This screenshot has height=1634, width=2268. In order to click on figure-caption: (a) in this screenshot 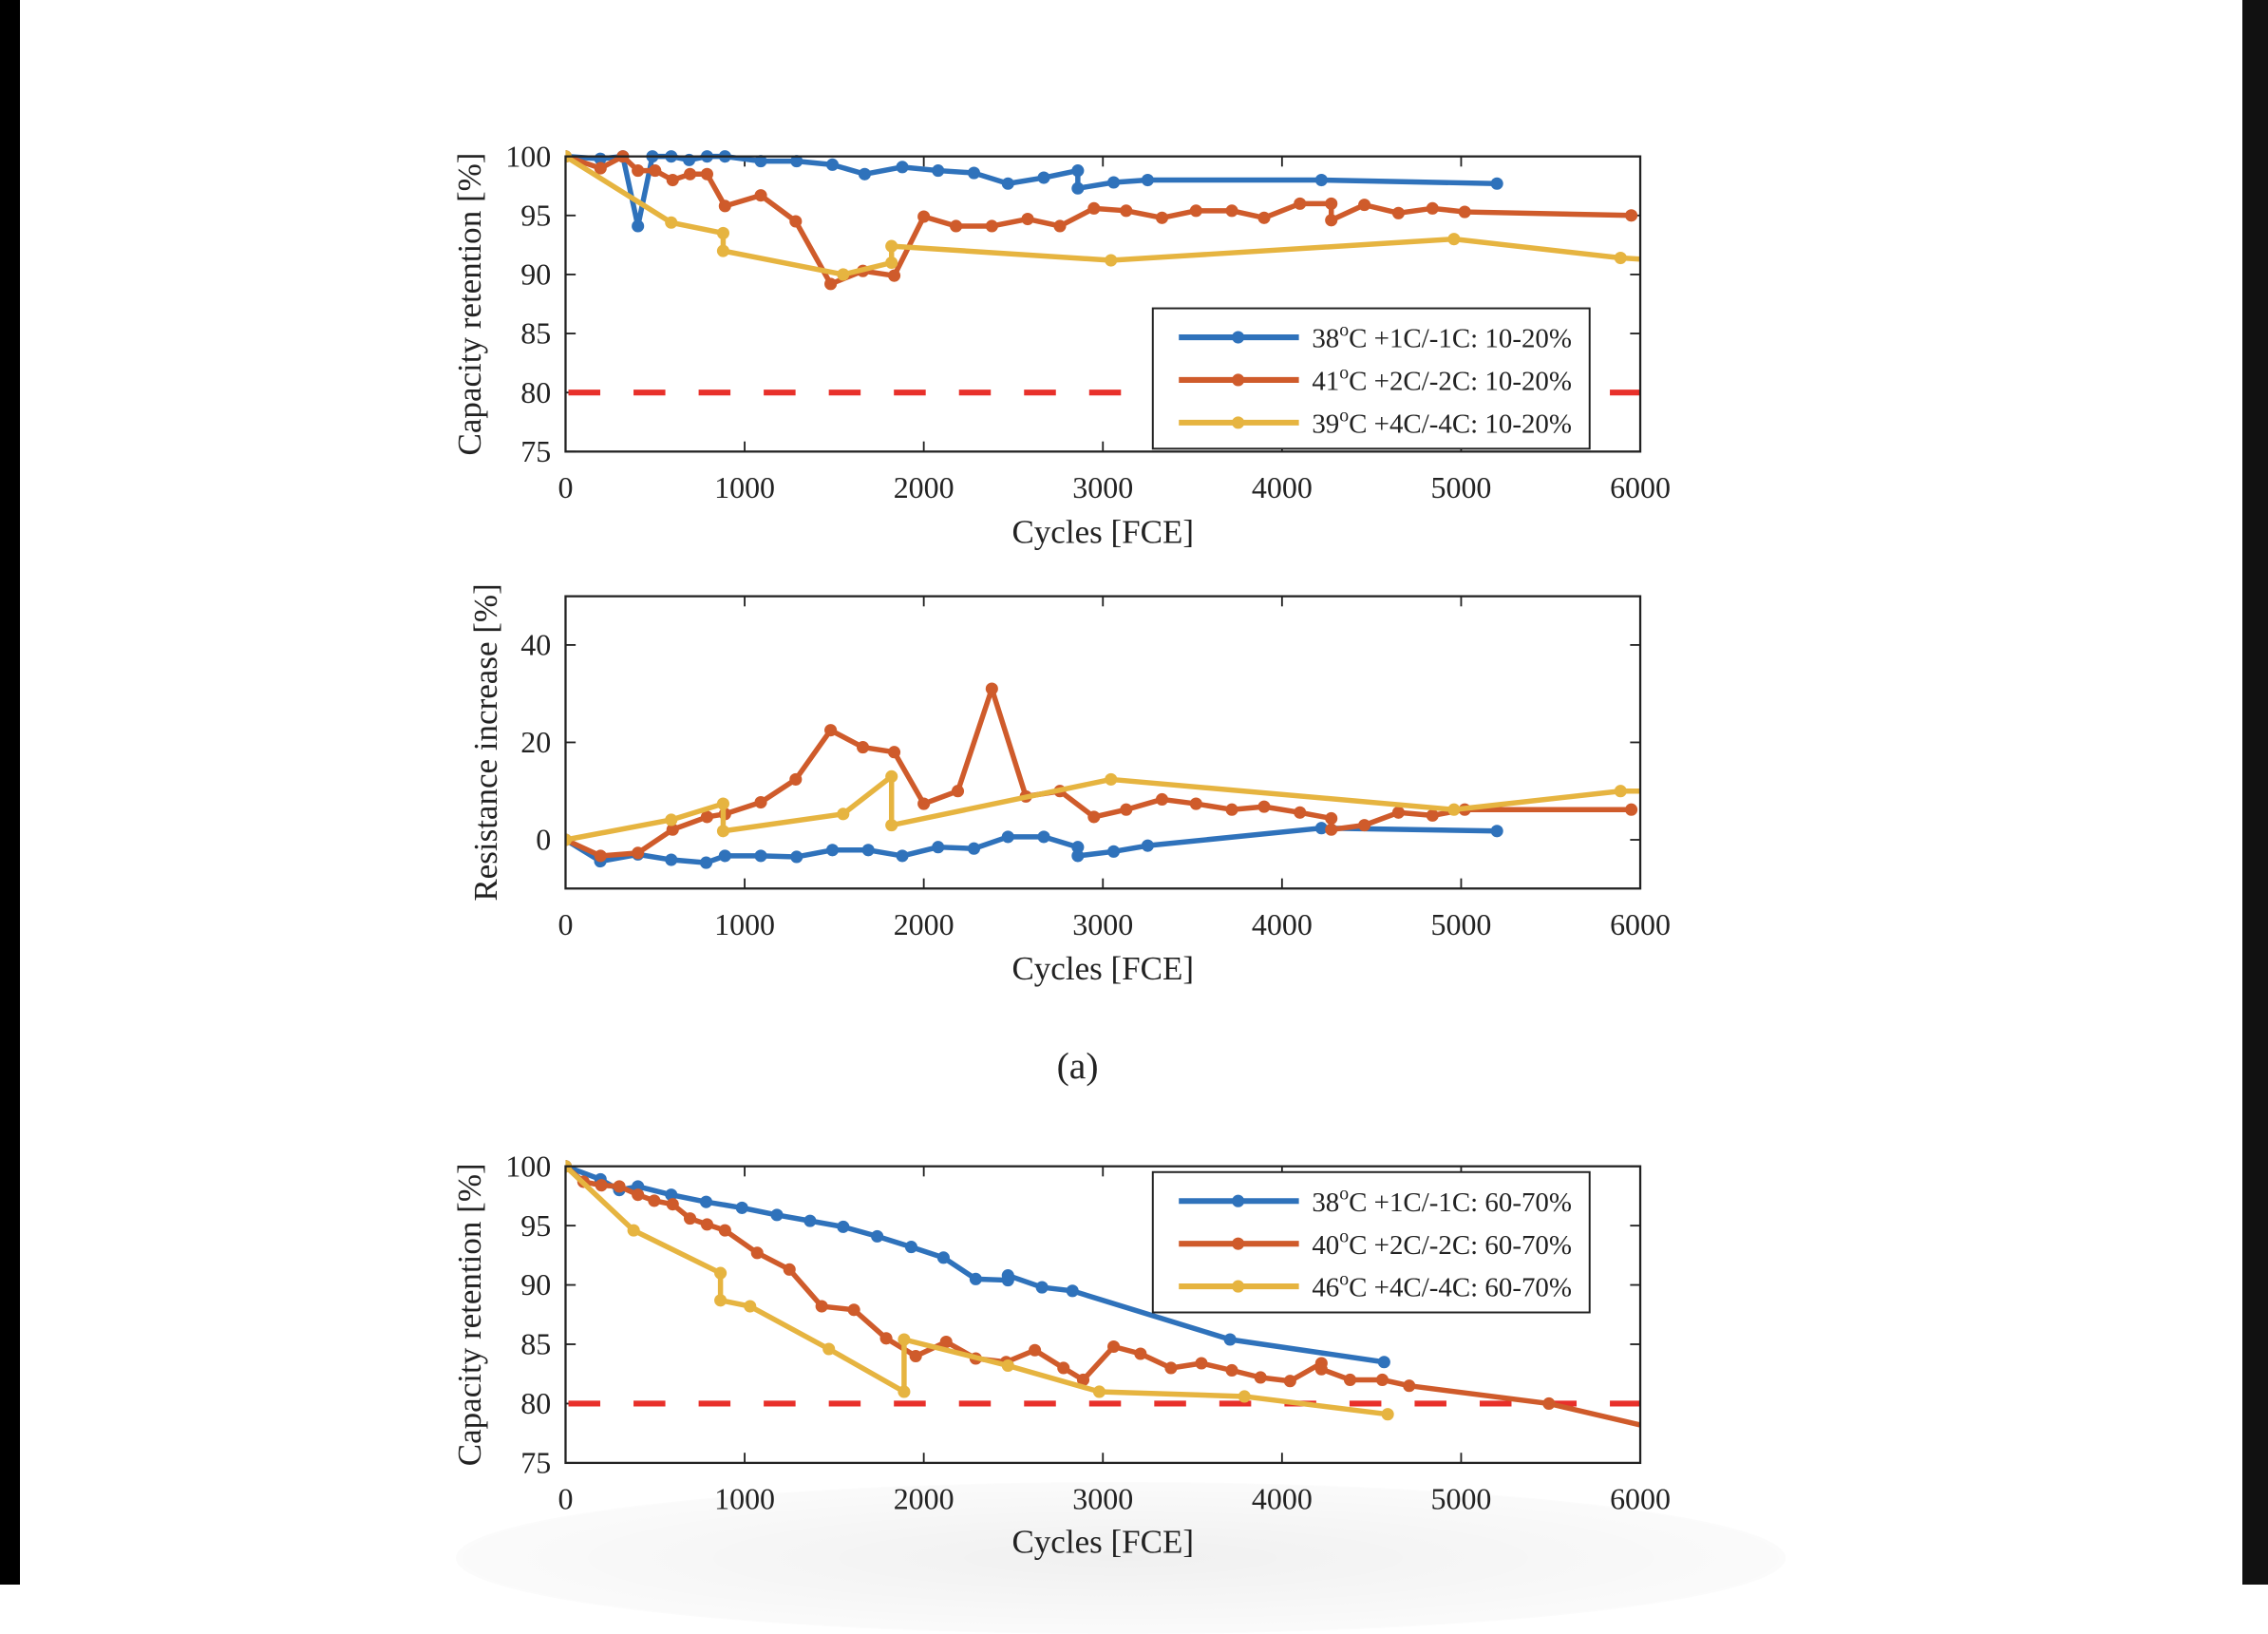, I will do `click(1078, 1066)`.